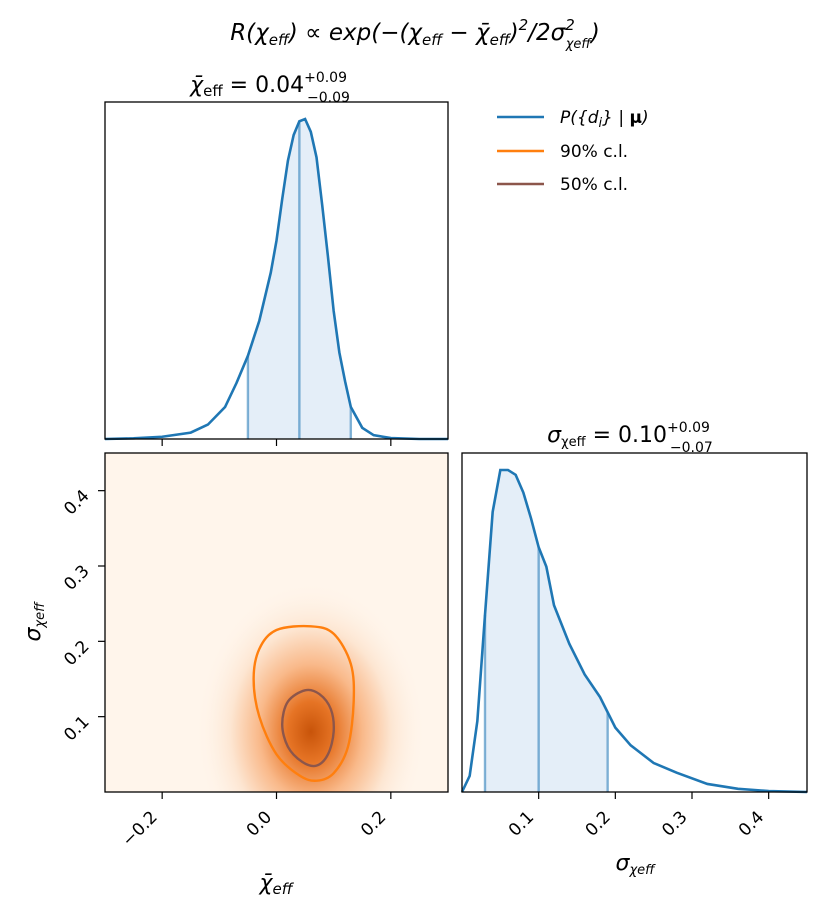 This screenshot has width=831, height=914. What do you see at coordinates (139, 828) in the screenshot?
I see `joint-xtick-label-0: −0.2` at bounding box center [139, 828].